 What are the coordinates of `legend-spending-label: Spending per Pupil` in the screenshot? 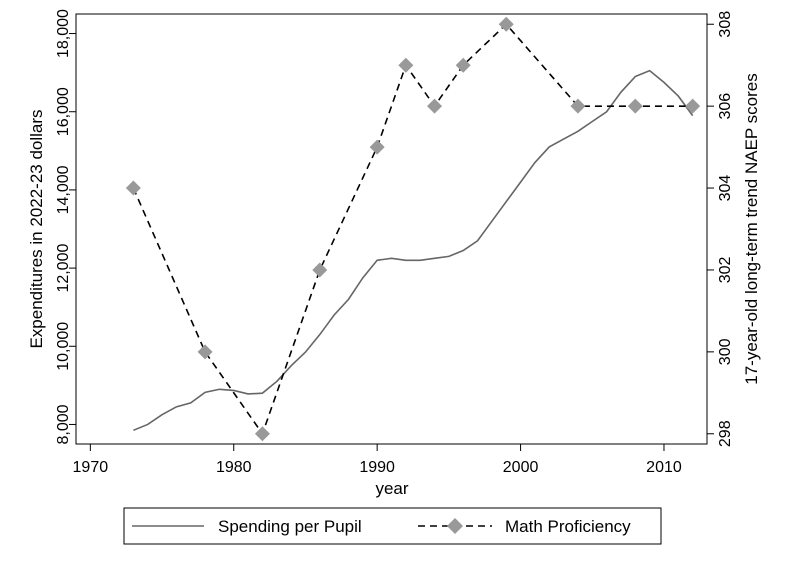 It's located at (290, 526).